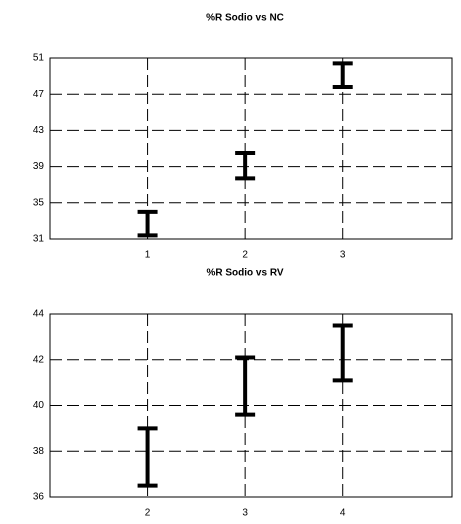 This screenshot has width=461, height=524. Describe the element at coordinates (39, 497) in the screenshot. I see `y-tick-label: 36` at that location.